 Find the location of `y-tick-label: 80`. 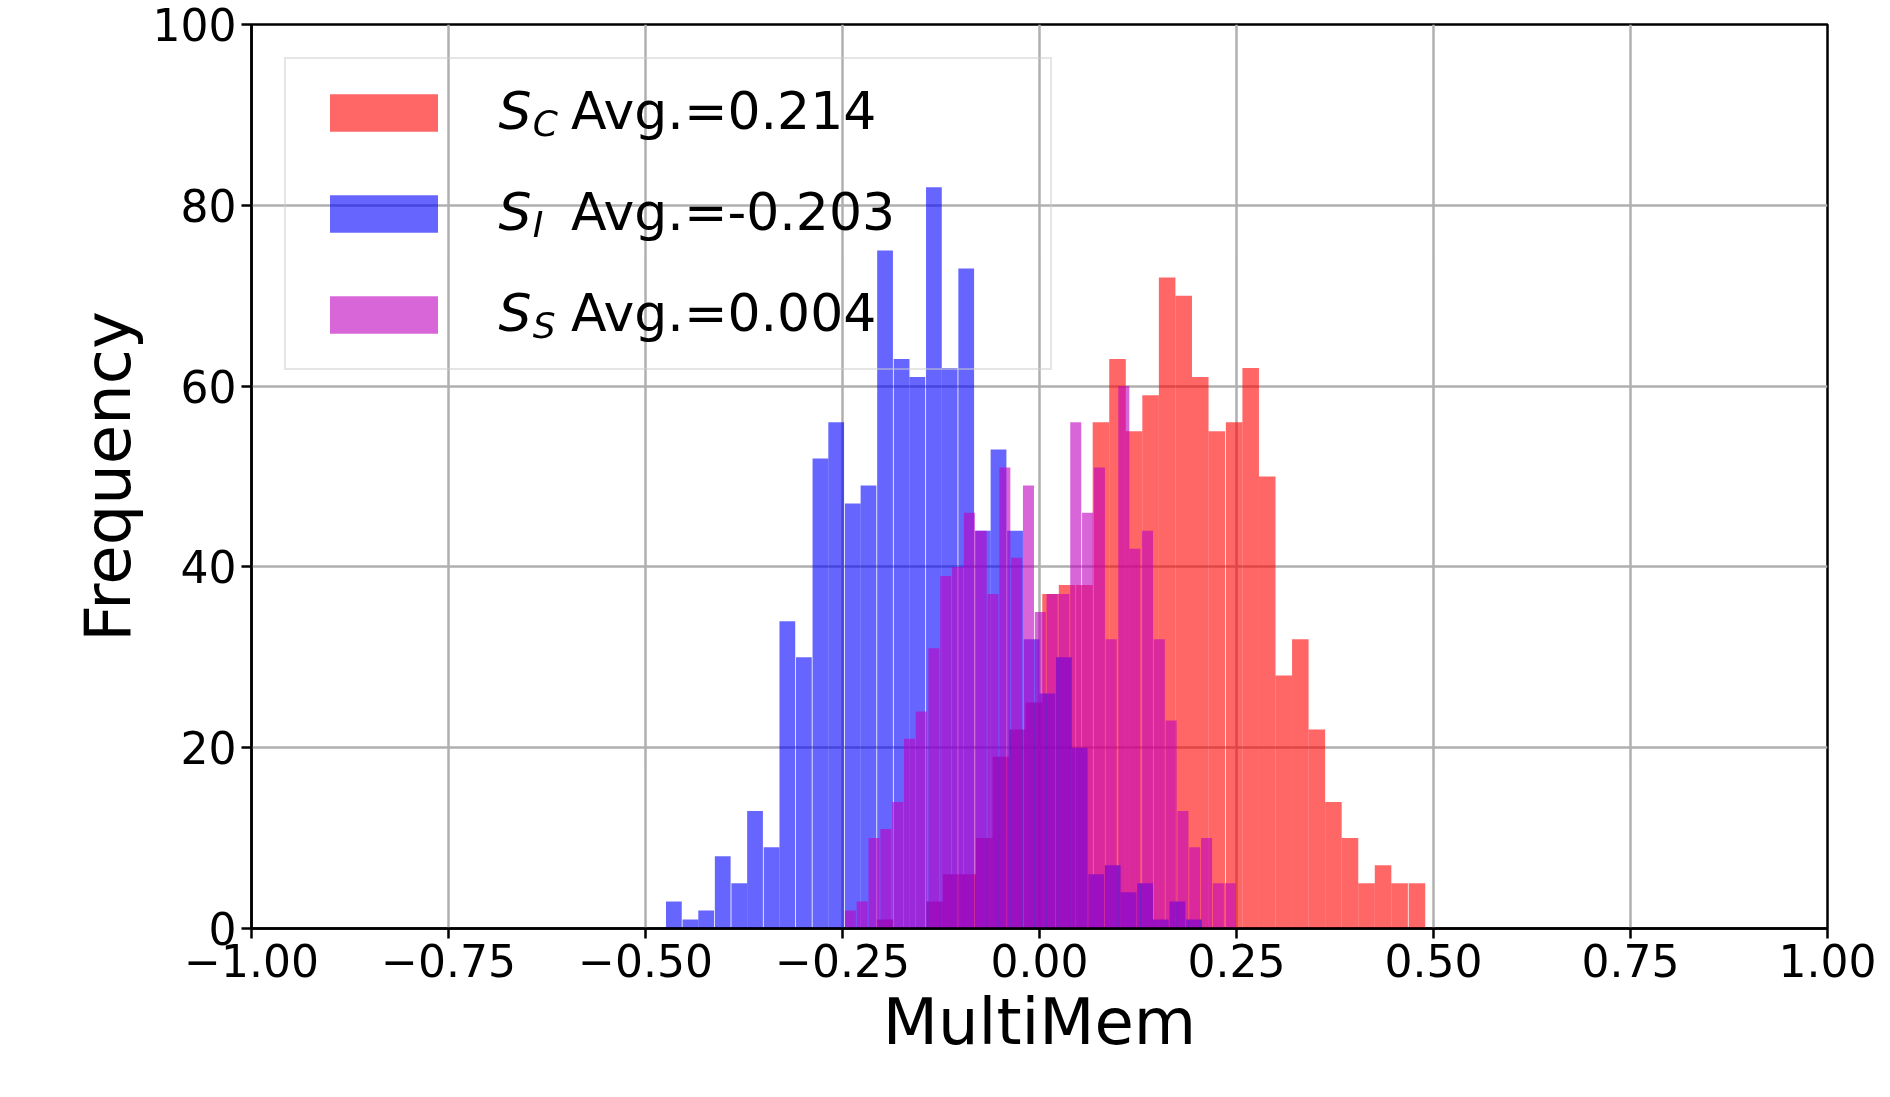

y-tick-label: 80 is located at coordinates (208, 206).